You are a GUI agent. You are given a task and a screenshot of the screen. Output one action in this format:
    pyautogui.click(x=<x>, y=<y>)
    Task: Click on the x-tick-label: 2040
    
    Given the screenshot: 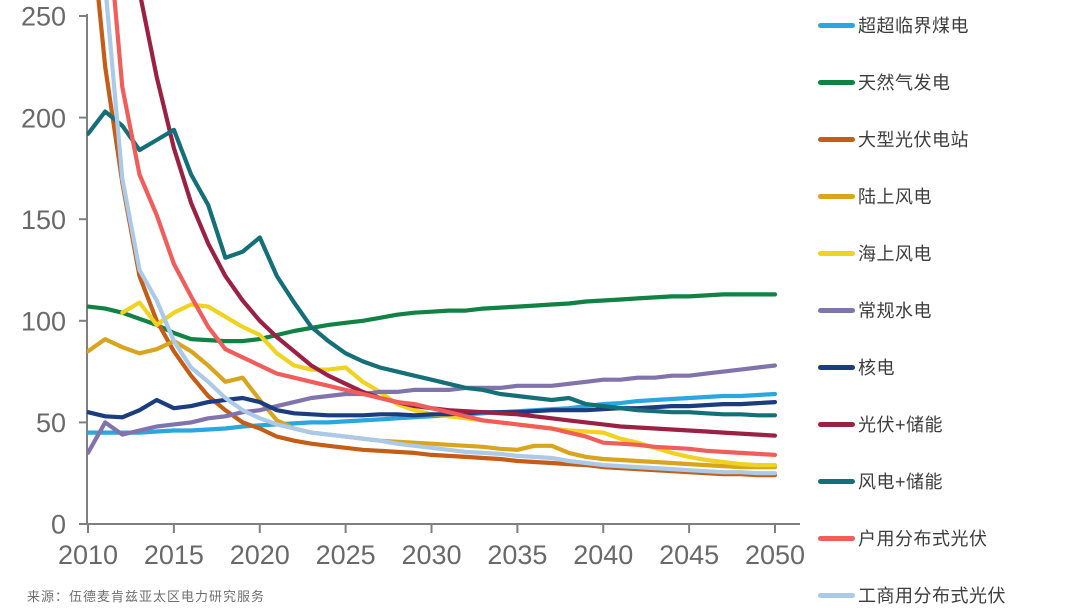 What is the action you would take?
    pyautogui.click(x=603, y=555)
    